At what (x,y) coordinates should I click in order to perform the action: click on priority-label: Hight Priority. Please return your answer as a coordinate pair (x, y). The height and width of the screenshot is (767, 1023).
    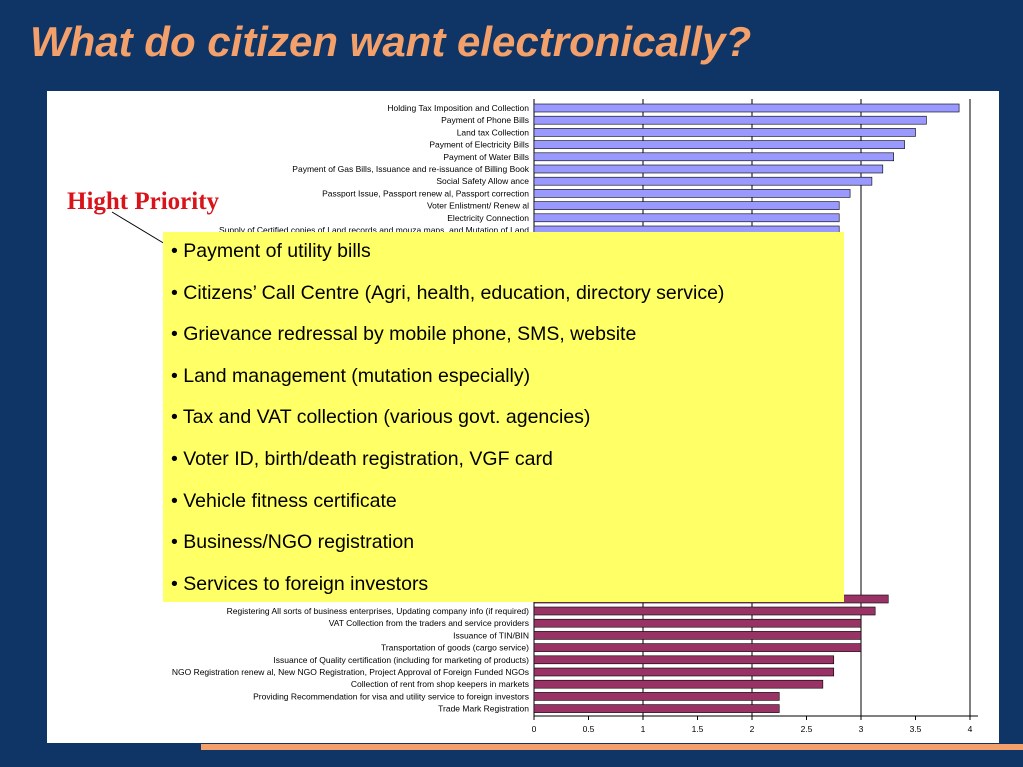
    Looking at the image, I should click on (143, 201).